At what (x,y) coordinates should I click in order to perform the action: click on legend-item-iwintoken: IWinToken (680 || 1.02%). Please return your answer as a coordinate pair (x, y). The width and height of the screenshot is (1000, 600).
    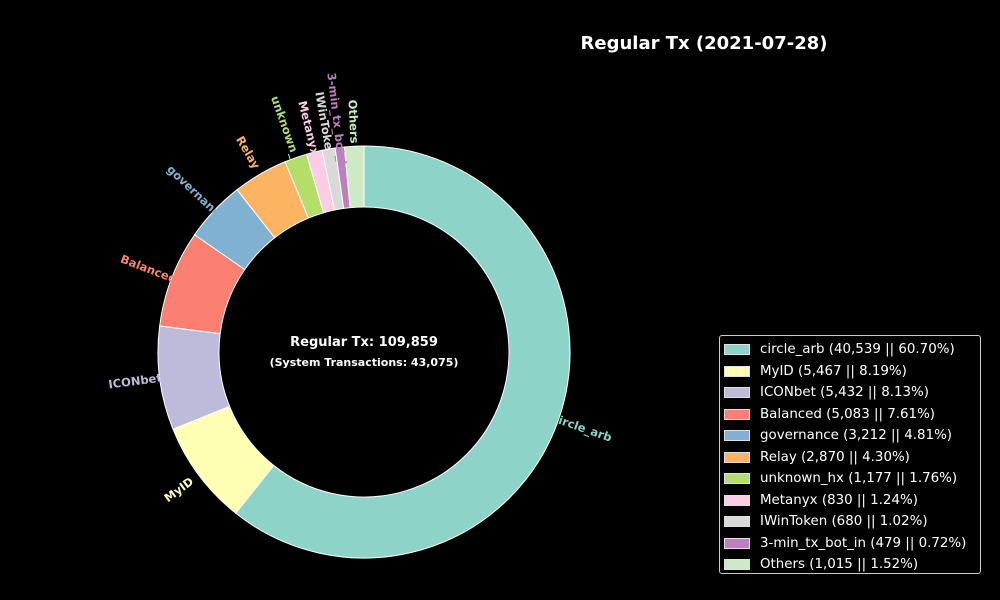
    Looking at the image, I should click on (852, 522).